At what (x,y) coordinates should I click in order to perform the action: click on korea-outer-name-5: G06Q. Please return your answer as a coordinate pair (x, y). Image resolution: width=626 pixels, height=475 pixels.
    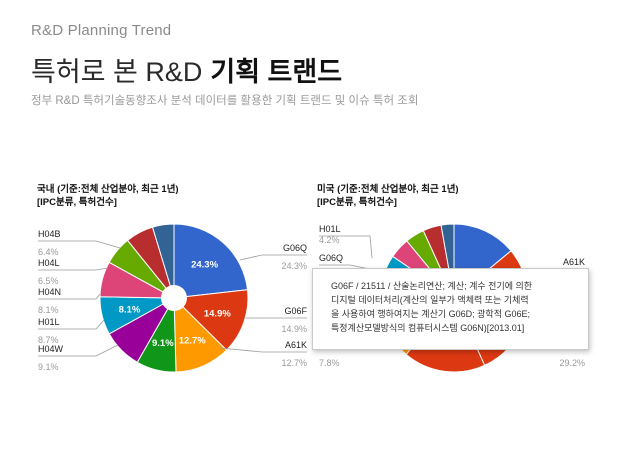
    Looking at the image, I should click on (295, 248).